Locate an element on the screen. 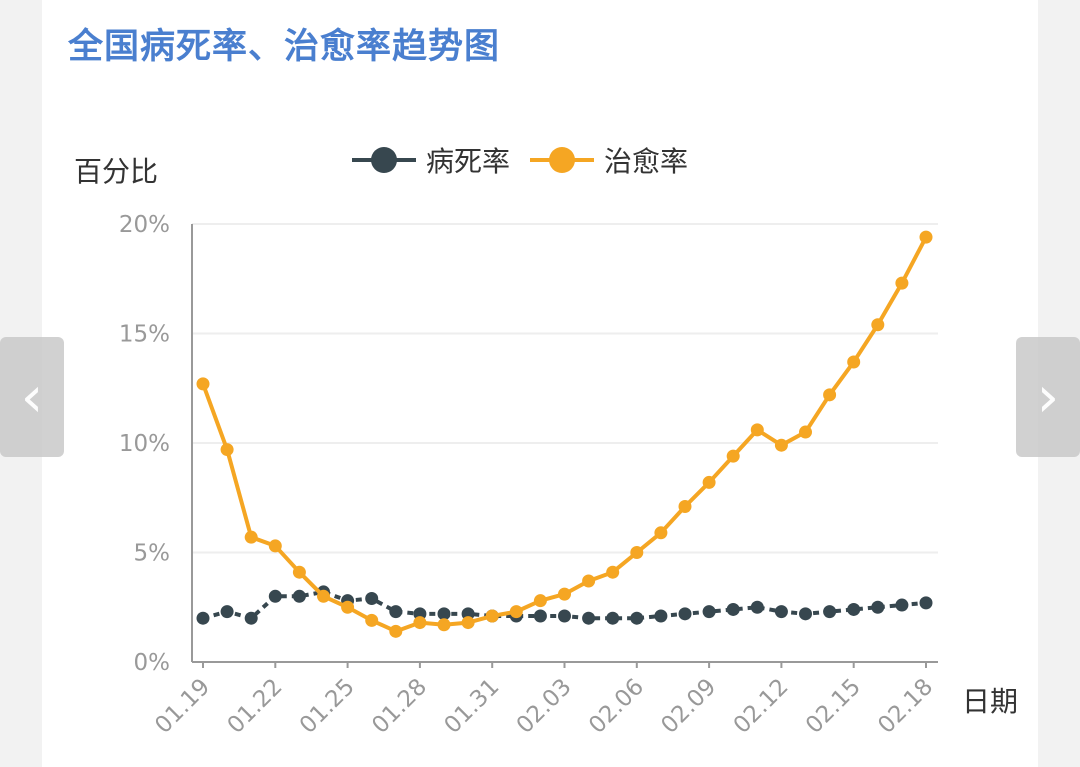  x-tick-label: 02.06 is located at coordinates (616, 706).